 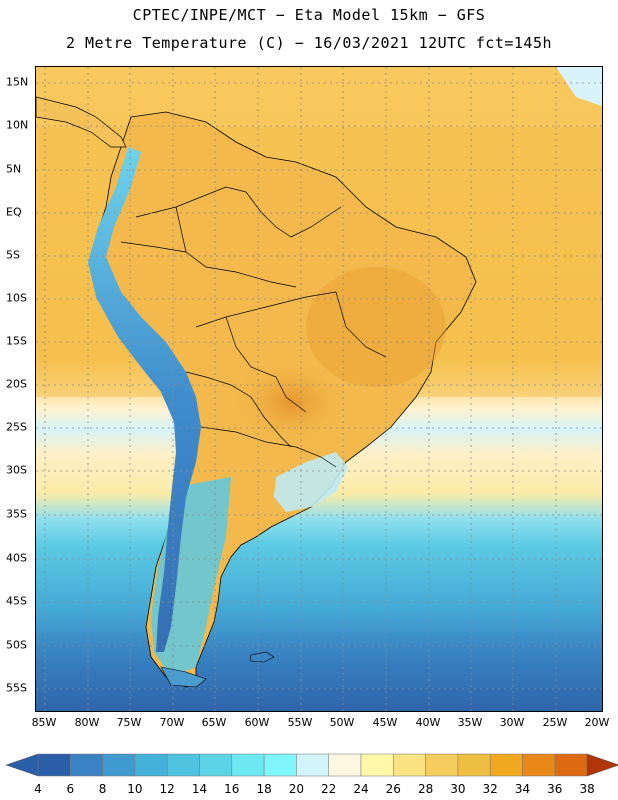 I want to click on lon-label-20w: 20W, so click(x=597, y=722).